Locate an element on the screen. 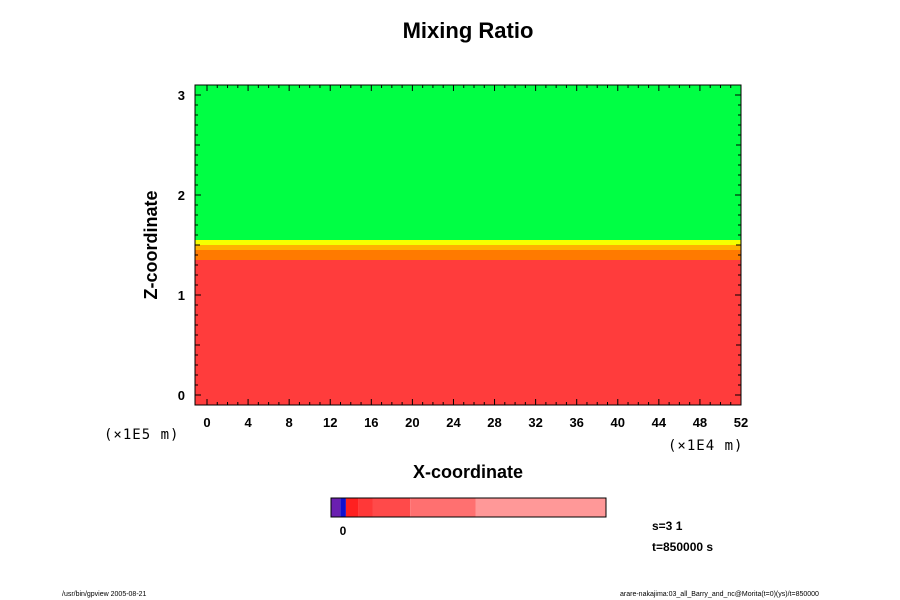  y-tick-label: 0 is located at coordinates (181, 395).